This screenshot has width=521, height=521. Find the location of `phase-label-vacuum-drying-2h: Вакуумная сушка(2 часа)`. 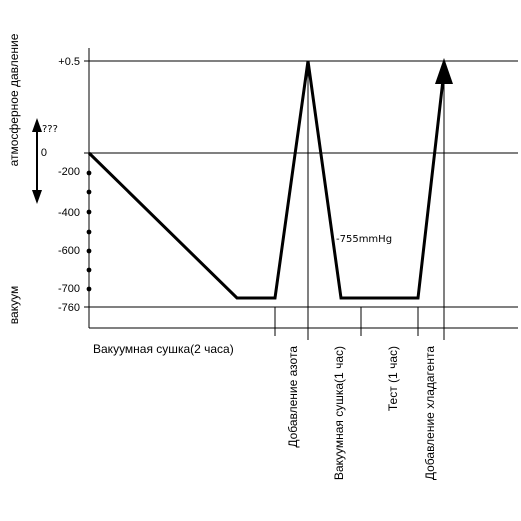

phase-label-vacuum-drying-2h: Вакуумная сушка(2 часа) is located at coordinates (163, 349).